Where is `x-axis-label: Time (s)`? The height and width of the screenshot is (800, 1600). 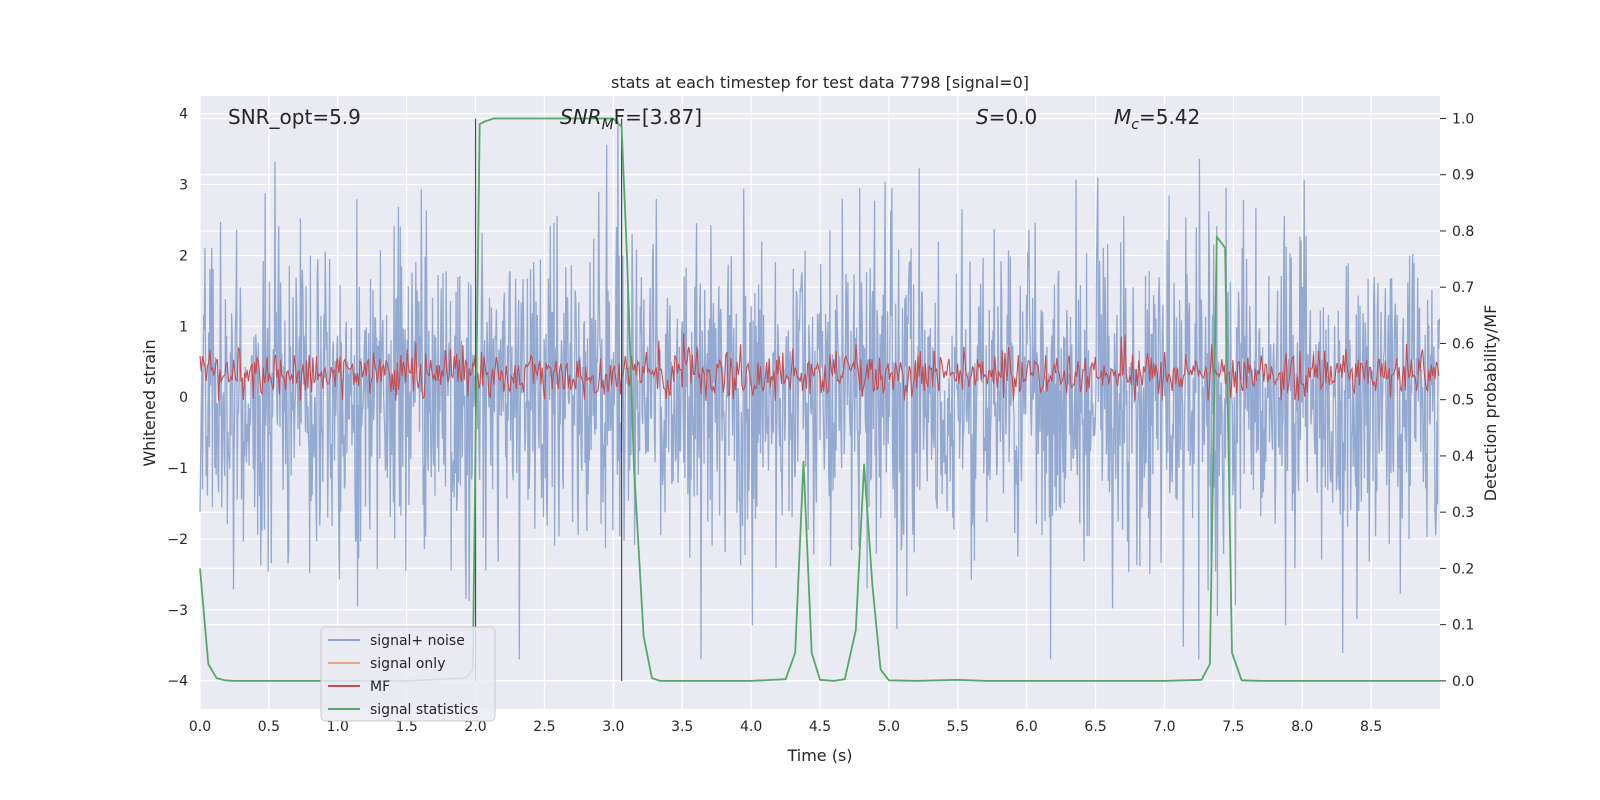
x-axis-label: Time (s) is located at coordinates (819, 755).